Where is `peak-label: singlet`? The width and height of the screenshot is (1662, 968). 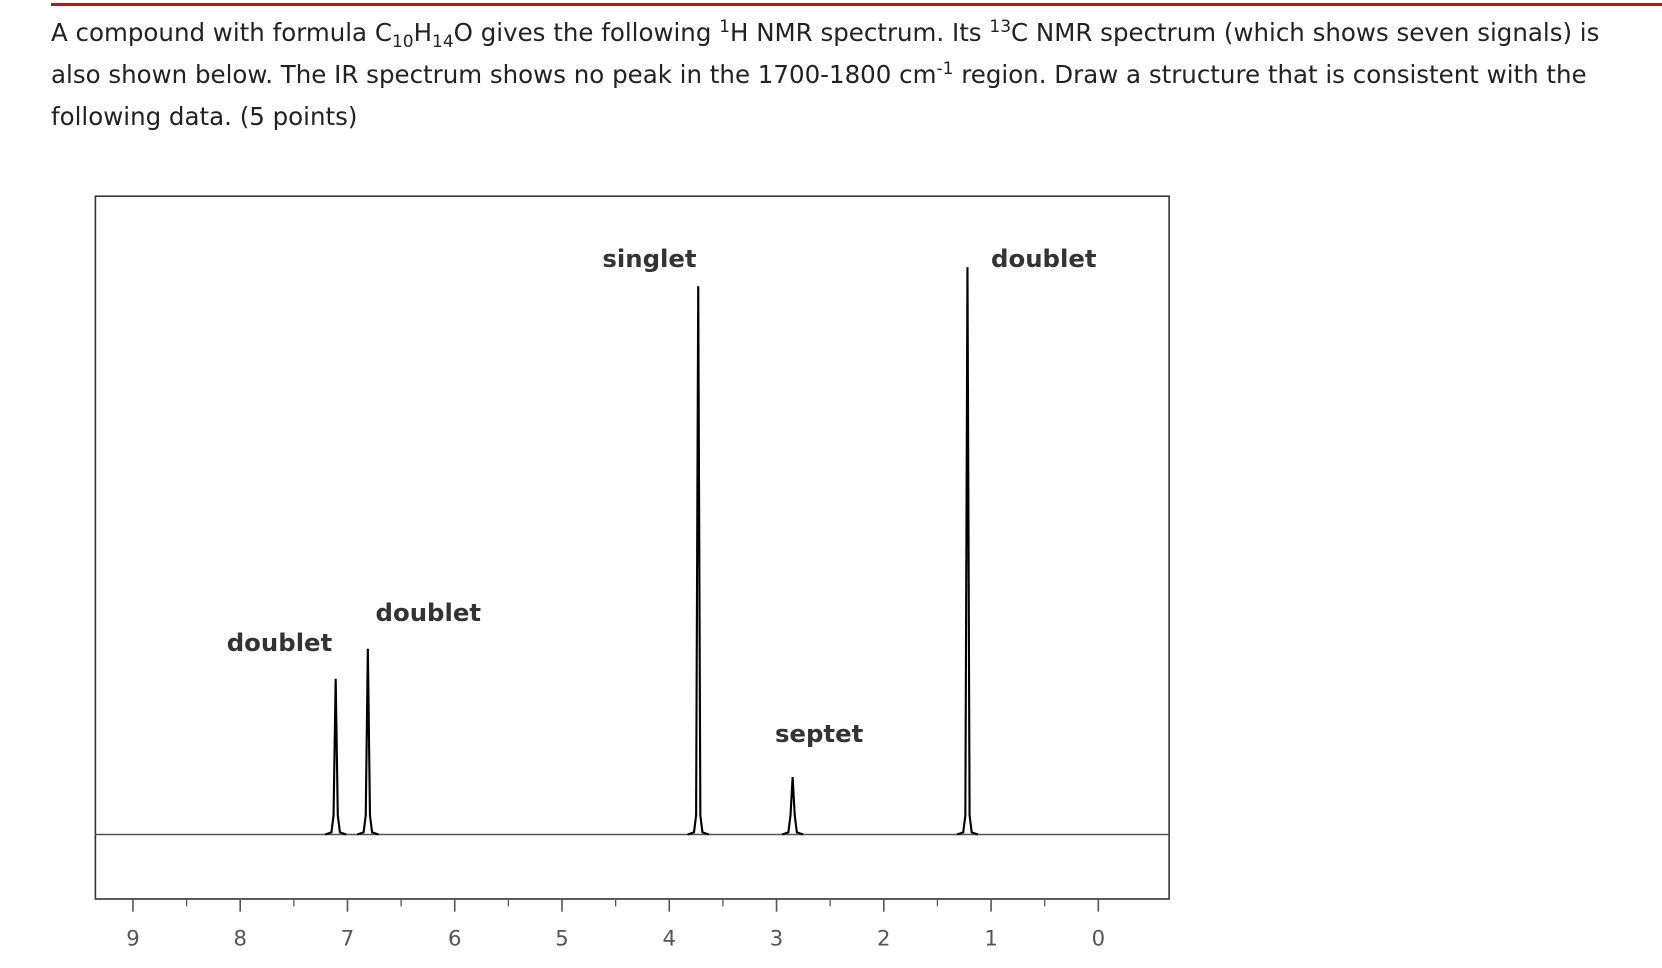
peak-label: singlet is located at coordinates (649, 258).